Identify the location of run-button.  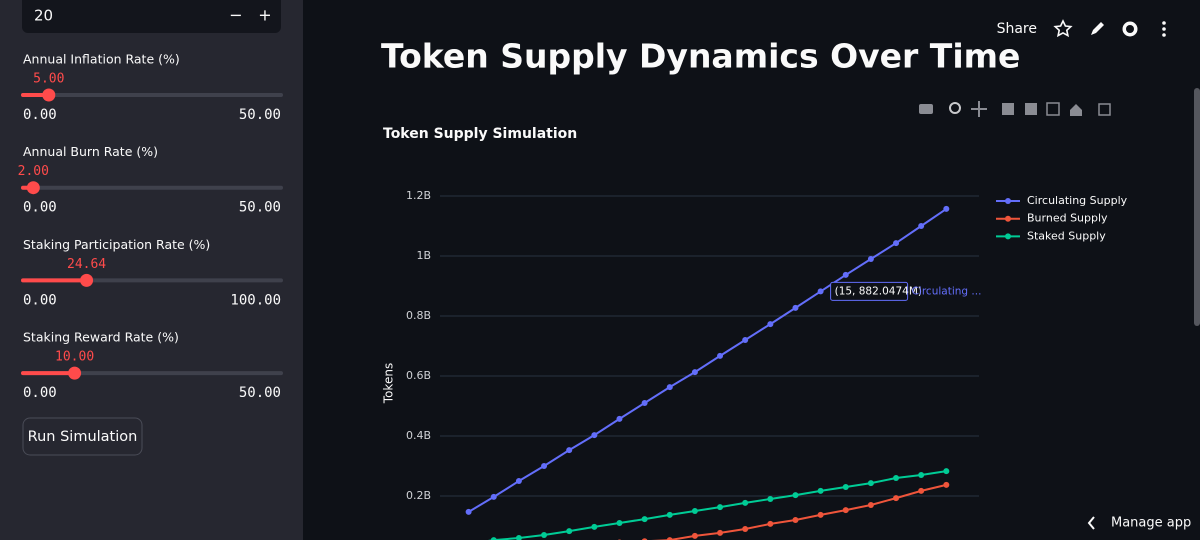
(82, 436).